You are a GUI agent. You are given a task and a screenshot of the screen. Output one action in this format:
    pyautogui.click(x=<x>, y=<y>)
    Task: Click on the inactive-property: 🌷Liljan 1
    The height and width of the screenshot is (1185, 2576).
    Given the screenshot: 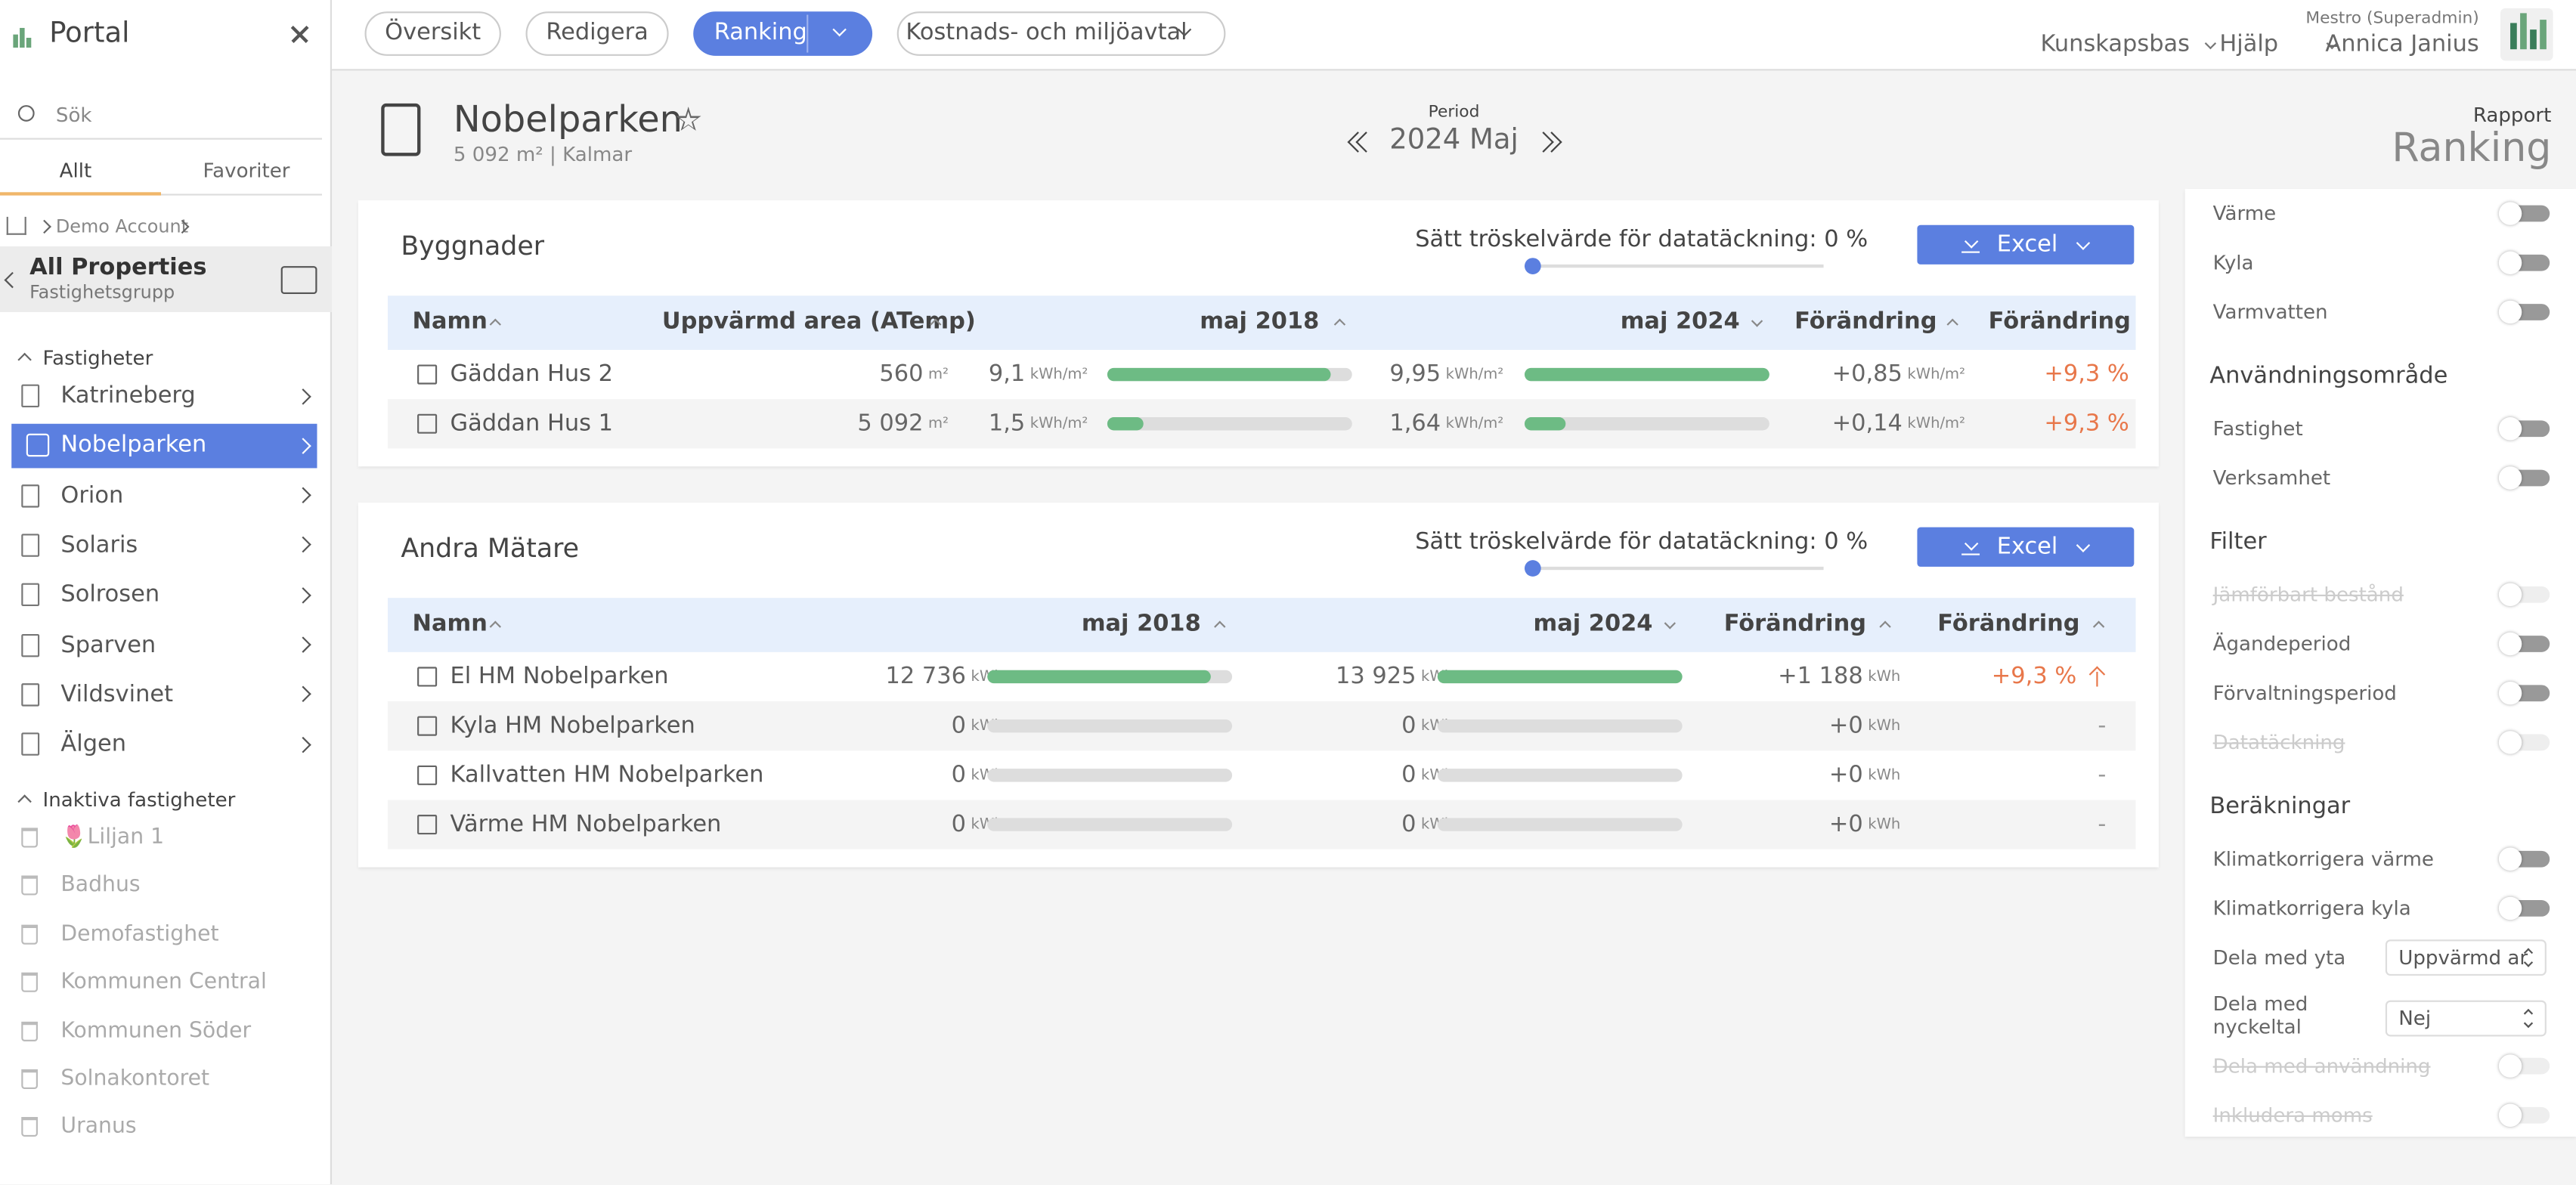 What is the action you would take?
    pyautogui.click(x=113, y=838)
    